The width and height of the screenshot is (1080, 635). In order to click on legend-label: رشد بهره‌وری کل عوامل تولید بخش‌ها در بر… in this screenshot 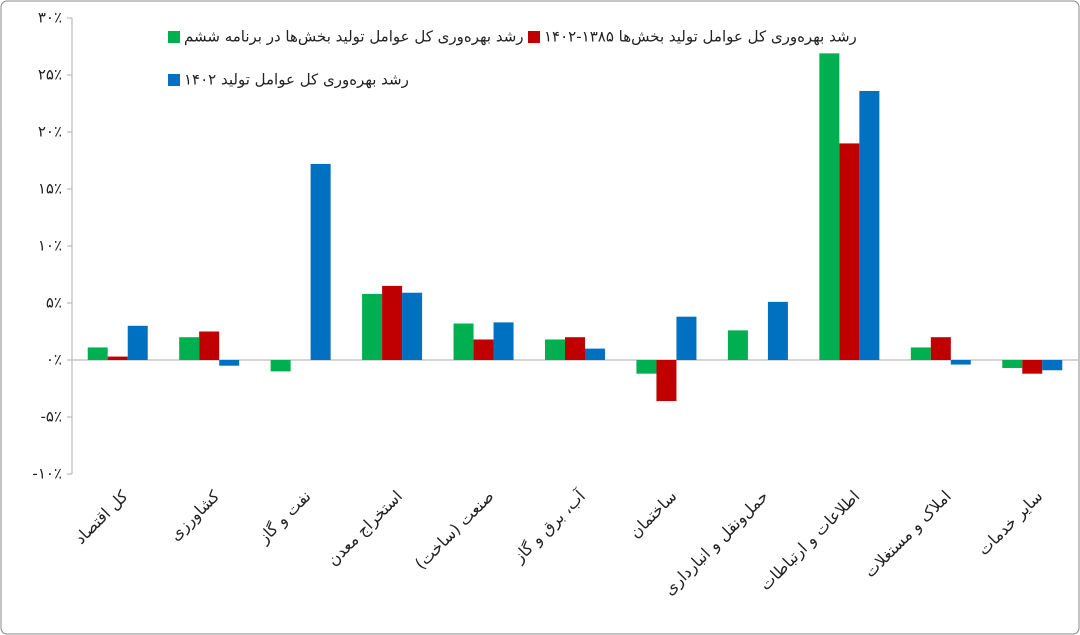, I will do `click(354, 37)`.